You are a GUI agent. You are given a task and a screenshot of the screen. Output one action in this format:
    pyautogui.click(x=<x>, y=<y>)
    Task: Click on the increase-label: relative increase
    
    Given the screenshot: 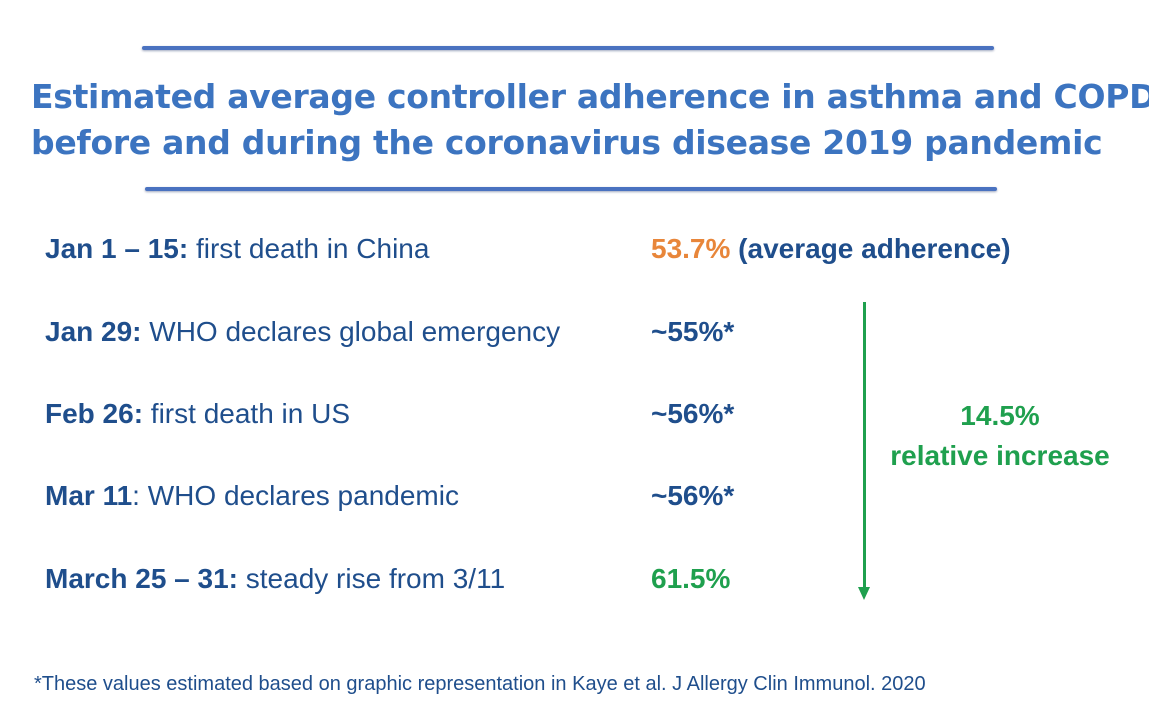 What is the action you would take?
    pyautogui.click(x=1000, y=455)
    